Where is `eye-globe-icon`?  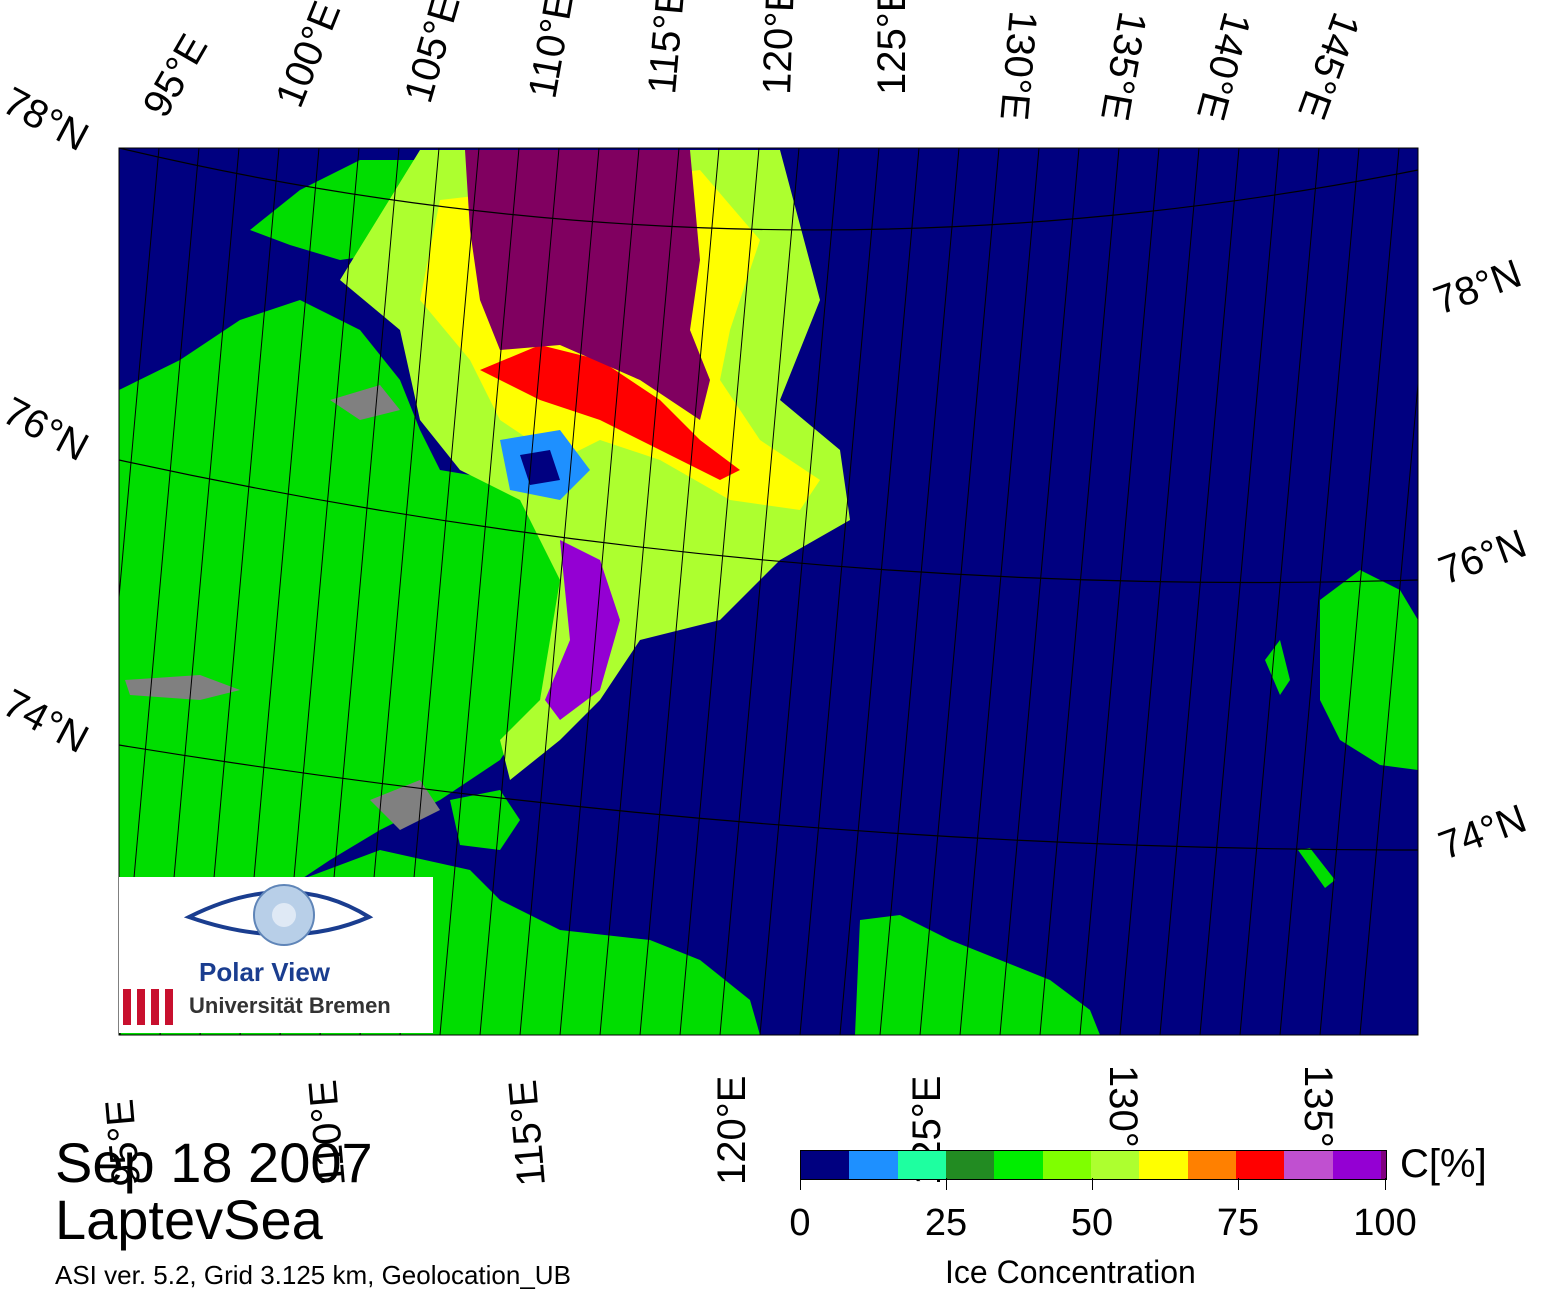 eye-globe-icon is located at coordinates (278, 915).